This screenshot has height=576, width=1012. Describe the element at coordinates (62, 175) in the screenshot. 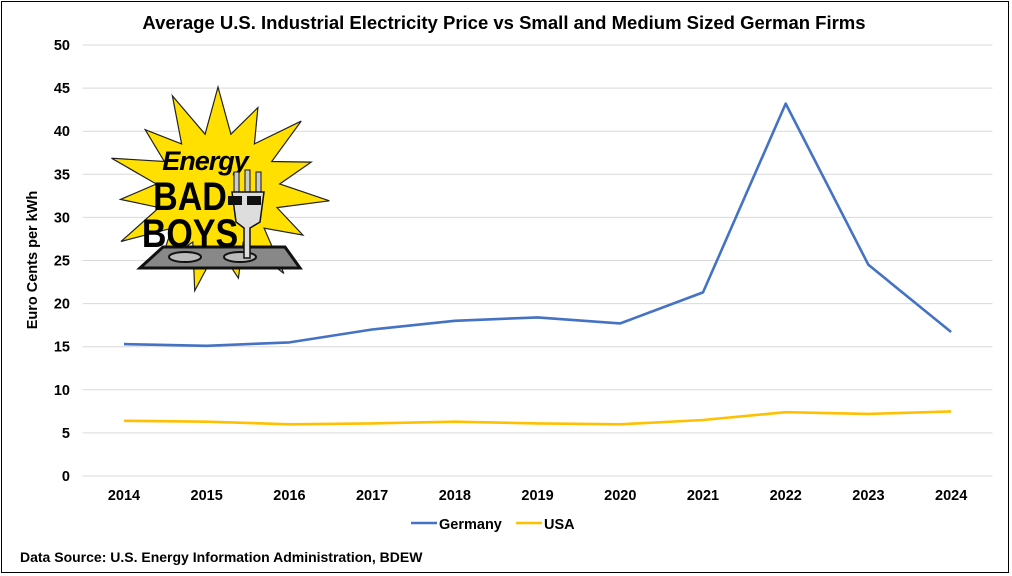

I see `y-tick-label: 35` at that location.